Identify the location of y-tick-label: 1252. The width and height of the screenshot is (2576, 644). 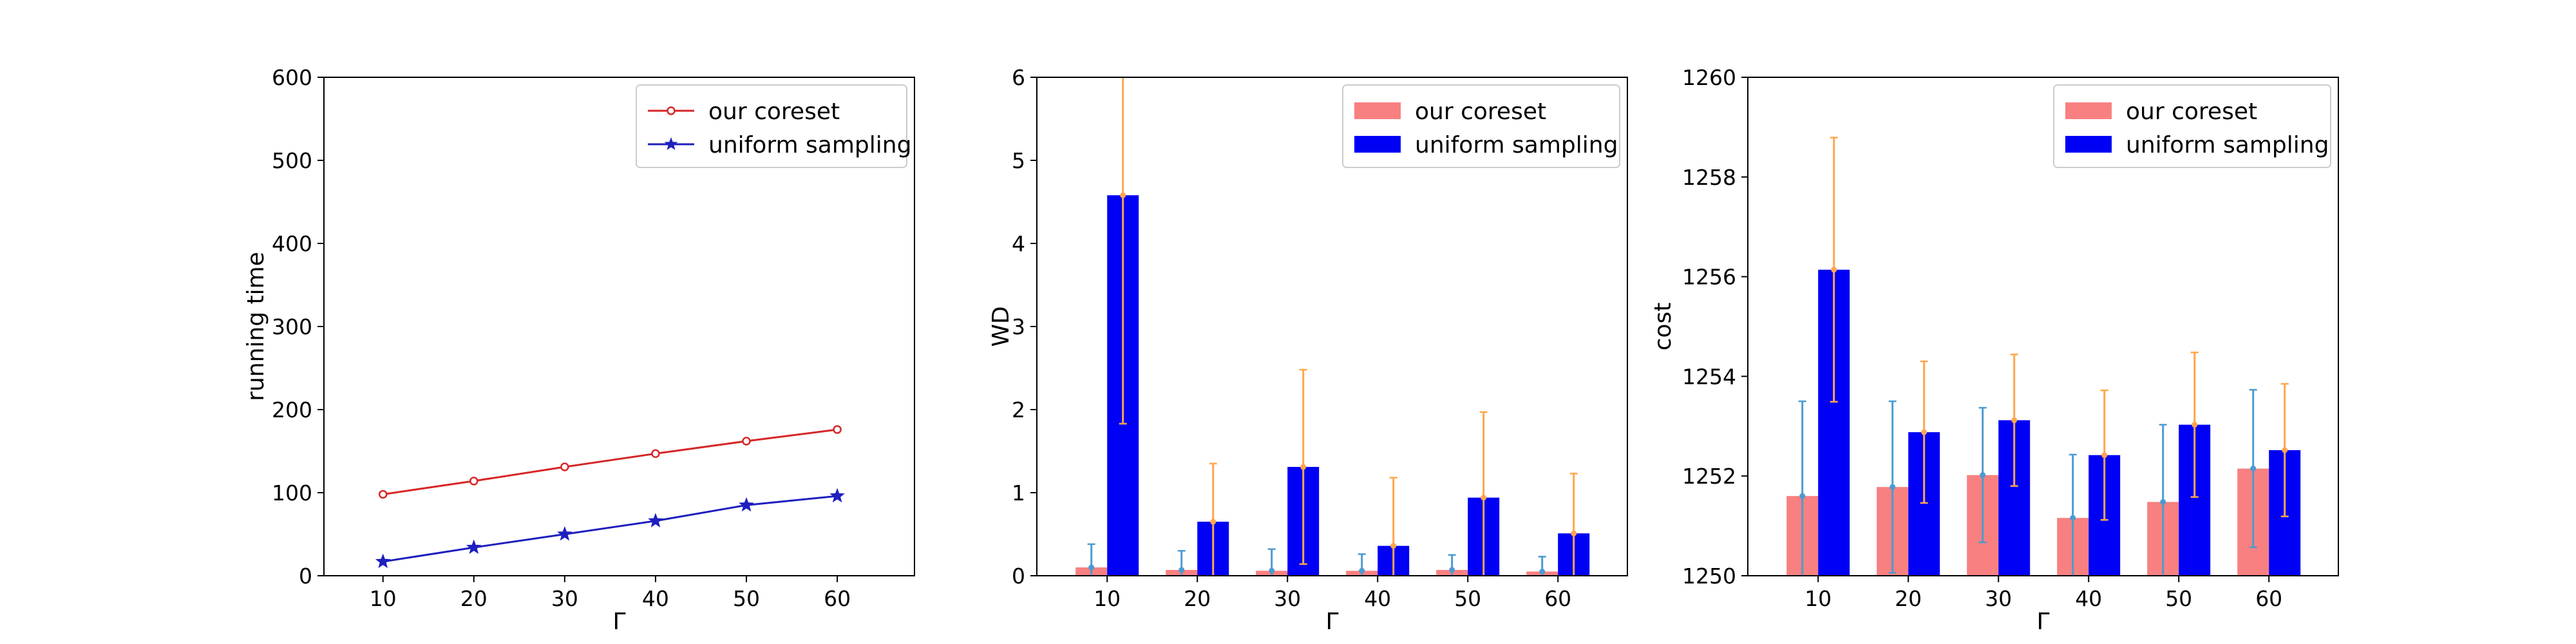
(1709, 477).